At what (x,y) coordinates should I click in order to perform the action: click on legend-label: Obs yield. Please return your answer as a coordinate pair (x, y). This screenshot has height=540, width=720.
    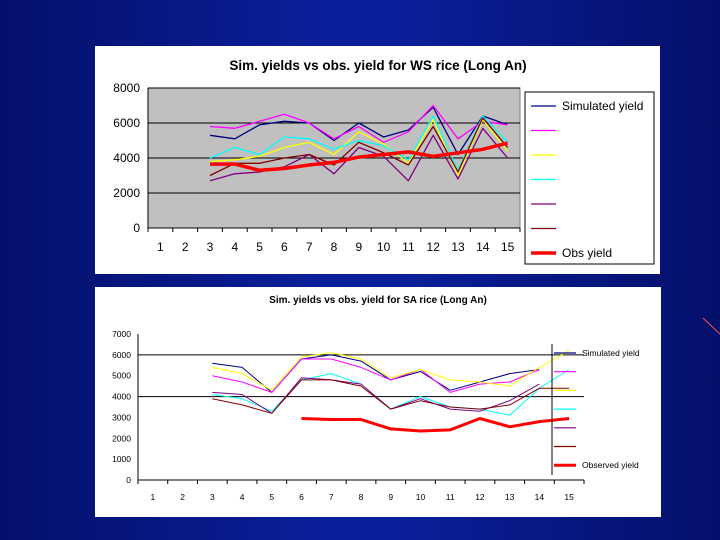
    Looking at the image, I should click on (587, 253).